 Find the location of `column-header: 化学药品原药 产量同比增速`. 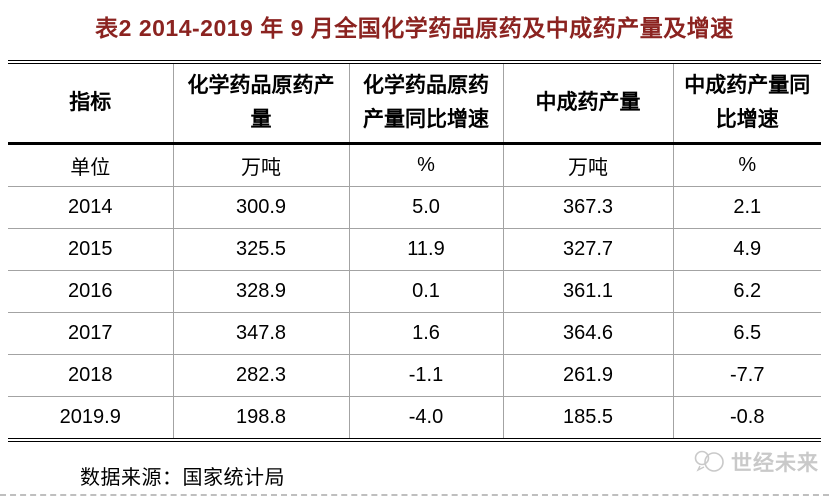

column-header: 化学药品原药 产量同比增速 is located at coordinates (425, 103).